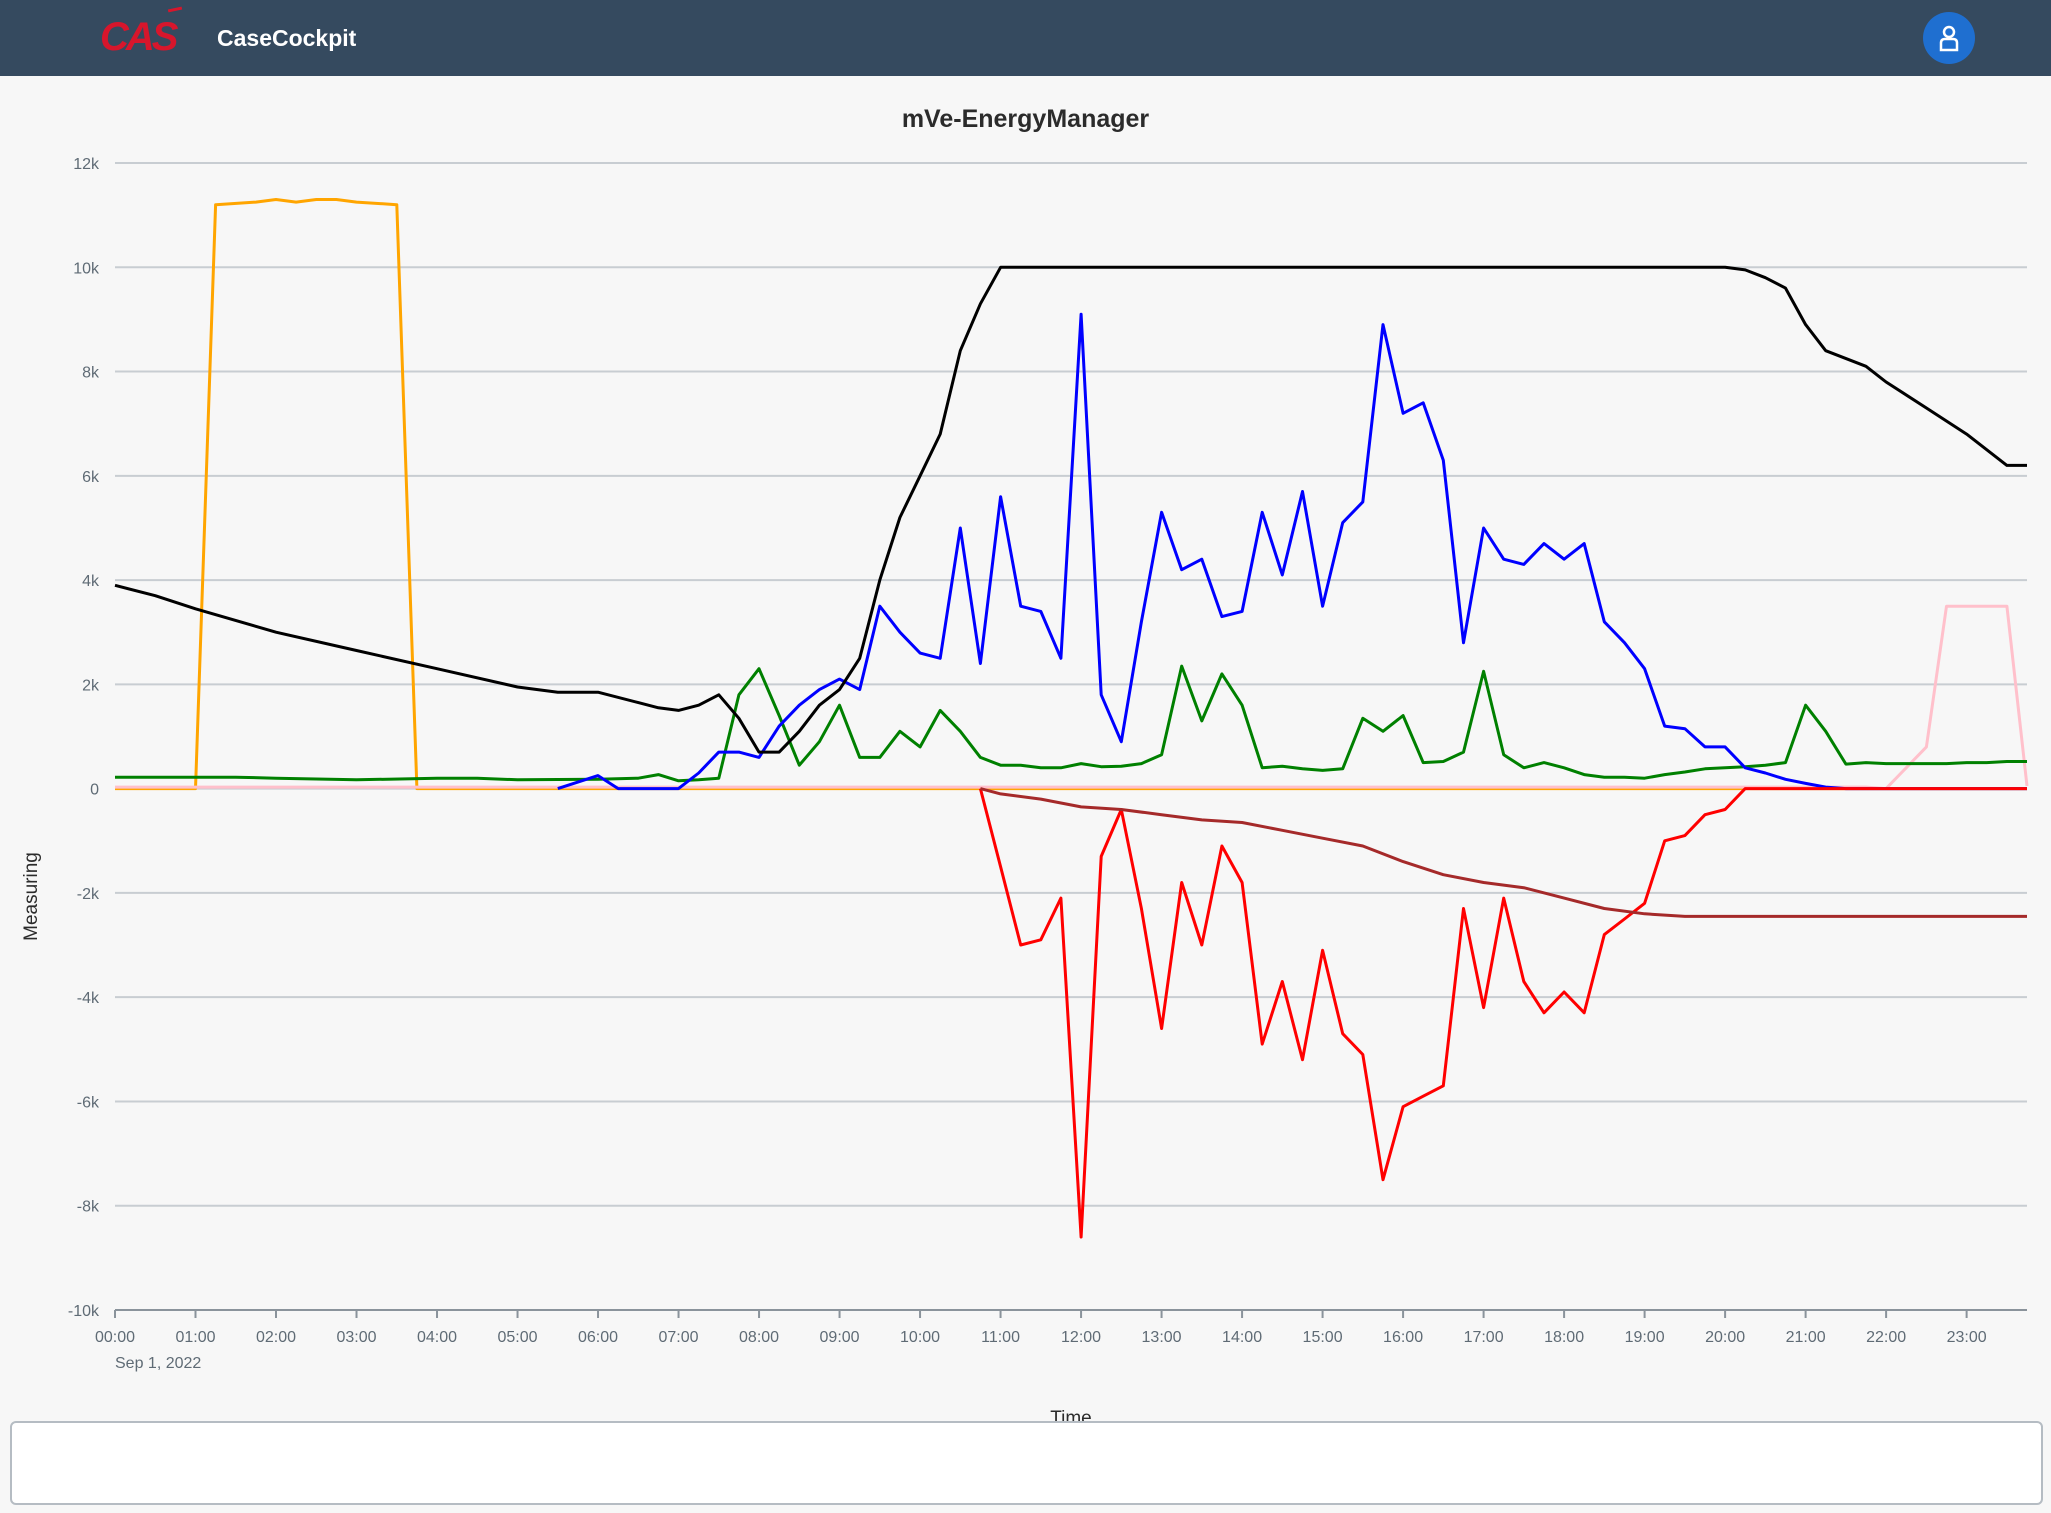 Image resolution: width=2051 pixels, height=1513 pixels. What do you see at coordinates (356, 1337) in the screenshot?
I see `x-tick-label: 03:00` at bounding box center [356, 1337].